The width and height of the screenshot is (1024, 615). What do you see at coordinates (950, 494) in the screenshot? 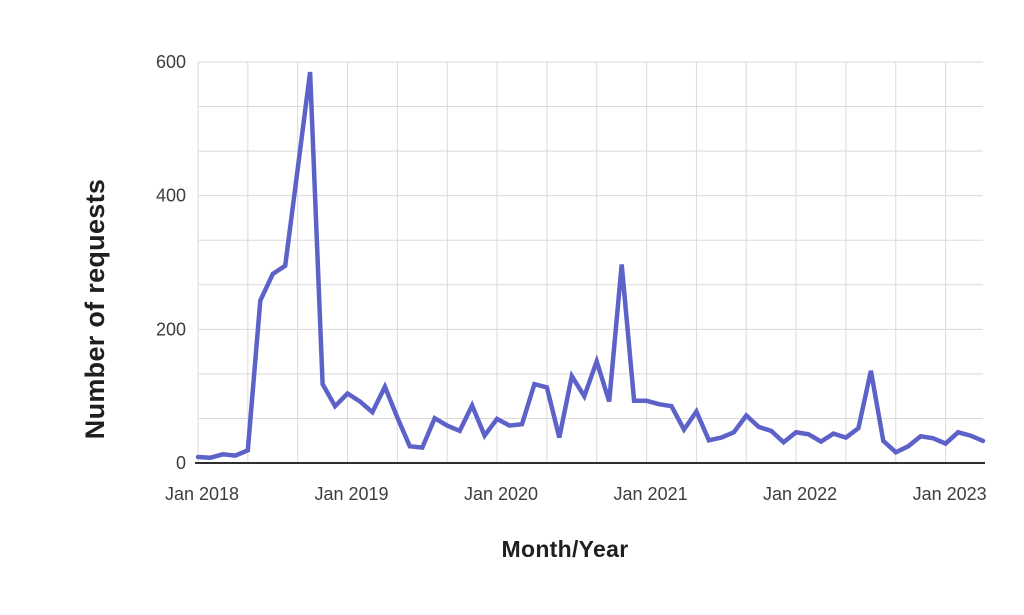
I see `x-tick-label: Jan 2023` at bounding box center [950, 494].